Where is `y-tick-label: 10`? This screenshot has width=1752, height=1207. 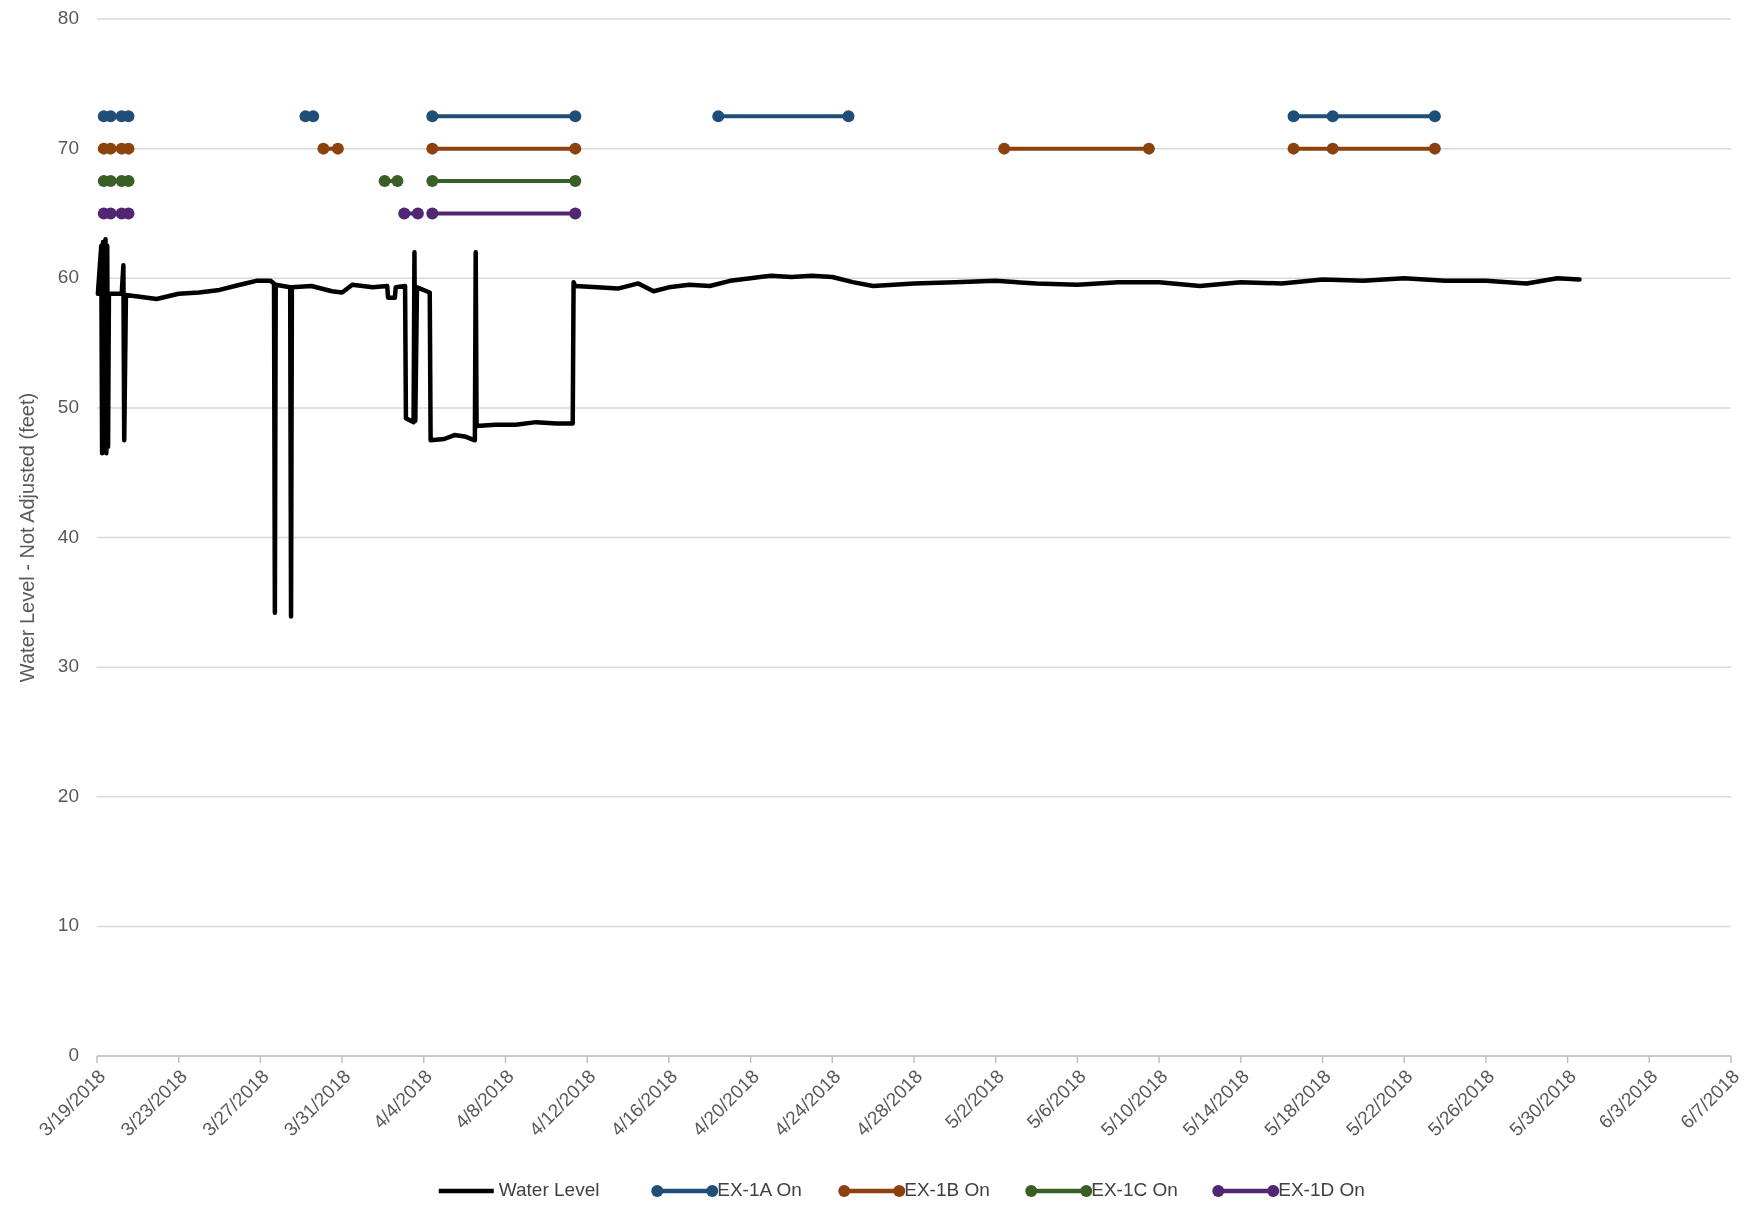 y-tick-label: 10 is located at coordinates (68, 925).